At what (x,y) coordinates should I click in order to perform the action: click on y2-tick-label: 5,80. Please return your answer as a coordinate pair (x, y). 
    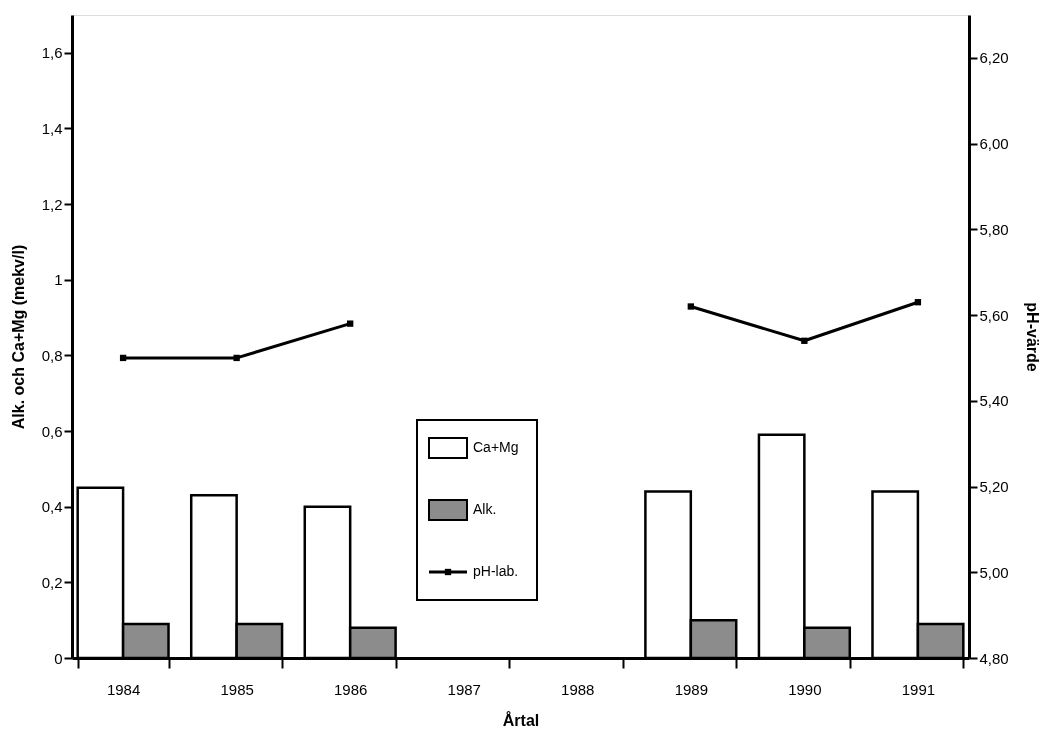
    Looking at the image, I should click on (994, 229).